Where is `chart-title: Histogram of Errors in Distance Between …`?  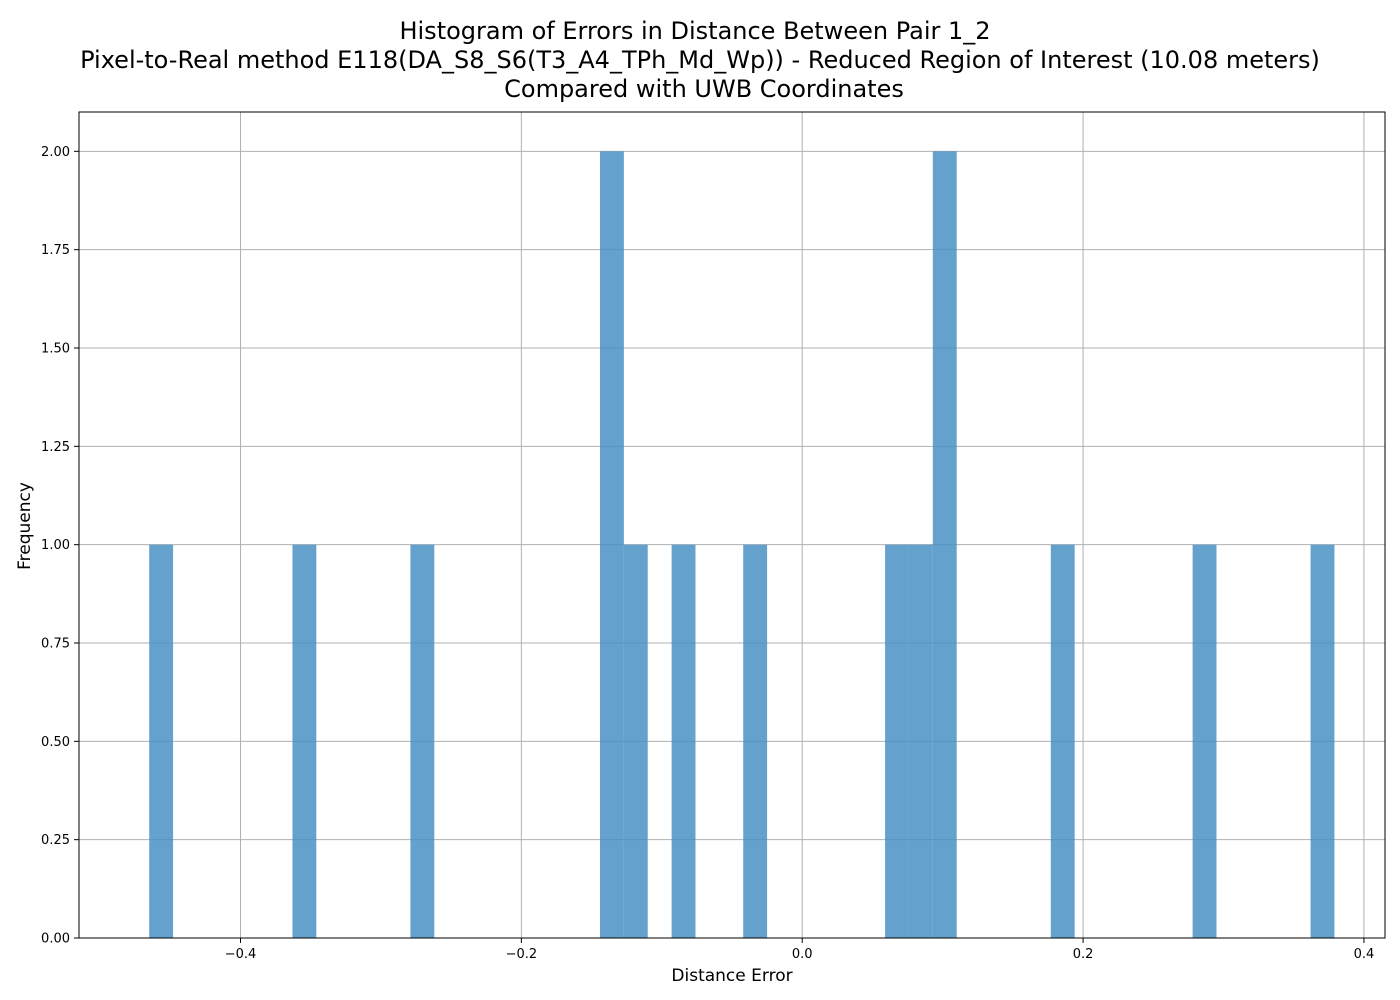
chart-title: Histogram of Errors in Distance Between … is located at coordinates (700, 60).